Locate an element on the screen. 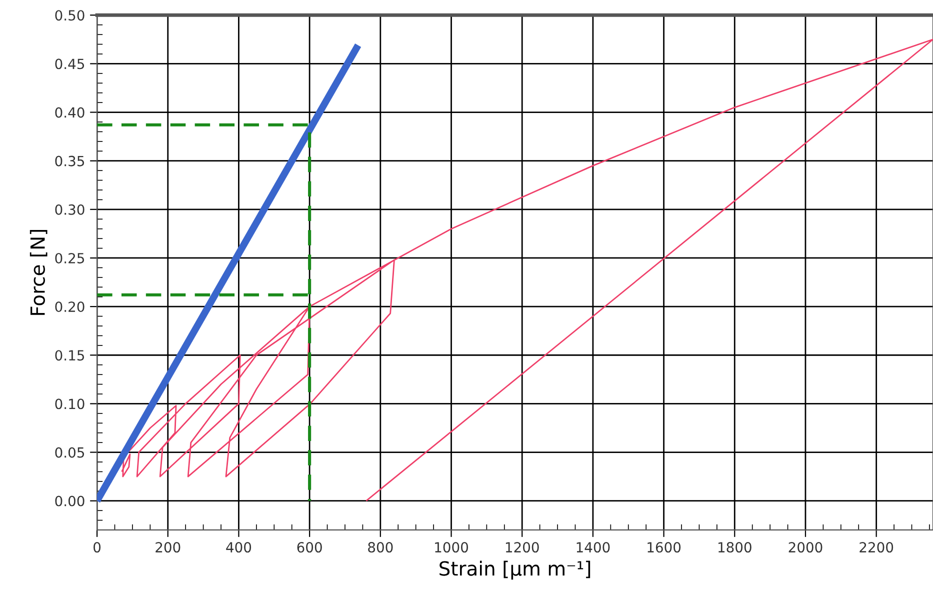  y-tick-label: 0.05 is located at coordinates (69, 452).